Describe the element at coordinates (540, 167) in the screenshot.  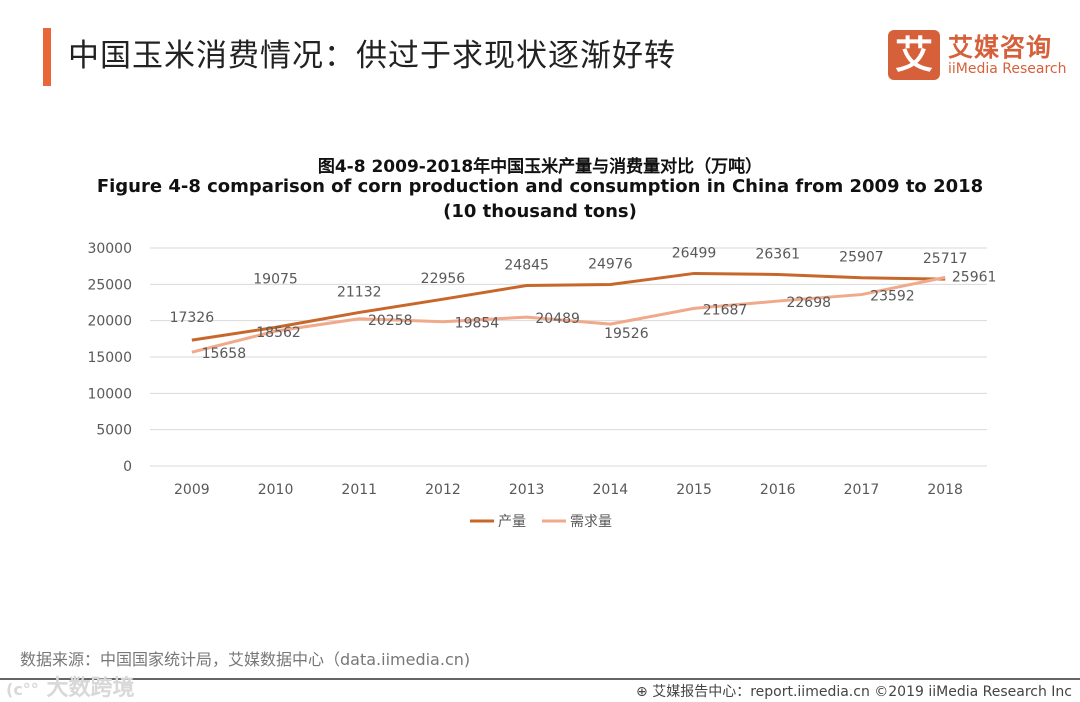
I see `chart-title: 图4-8 2009-2018年中国玉米产量与消费量对比（万吨）` at that location.